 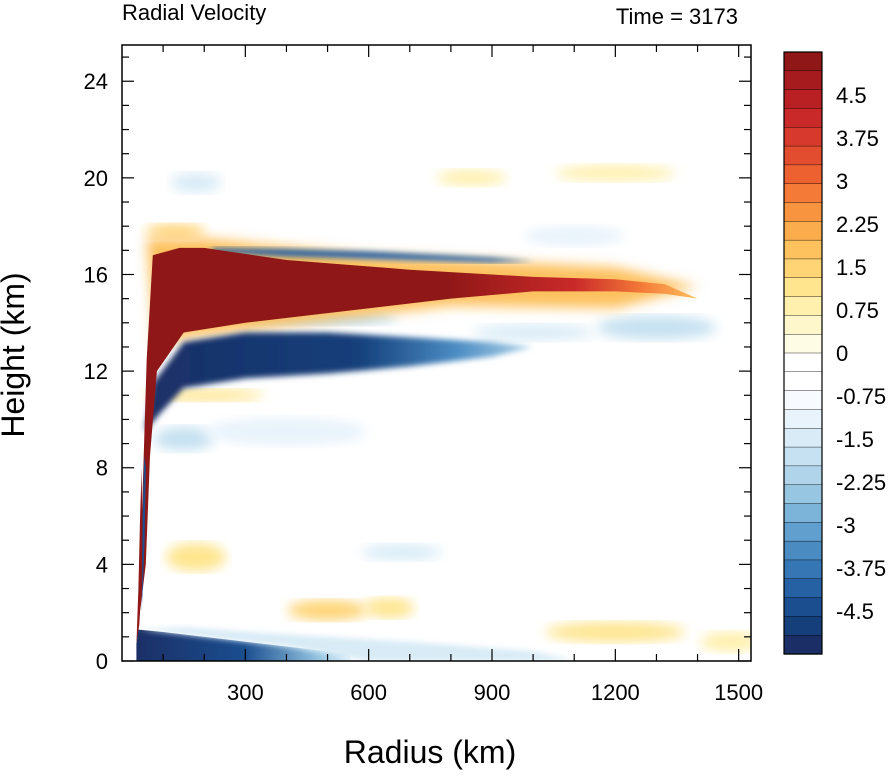 I want to click on x-tick-label: 1500, so click(x=738, y=692).